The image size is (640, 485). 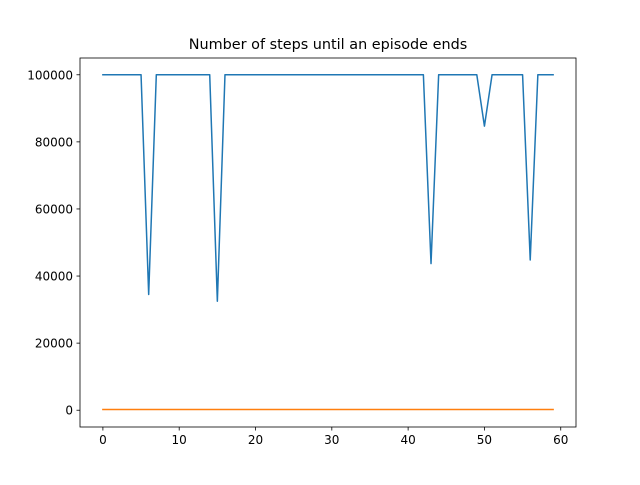 What do you see at coordinates (255, 440) in the screenshot?
I see `x-tick-label: 20` at bounding box center [255, 440].